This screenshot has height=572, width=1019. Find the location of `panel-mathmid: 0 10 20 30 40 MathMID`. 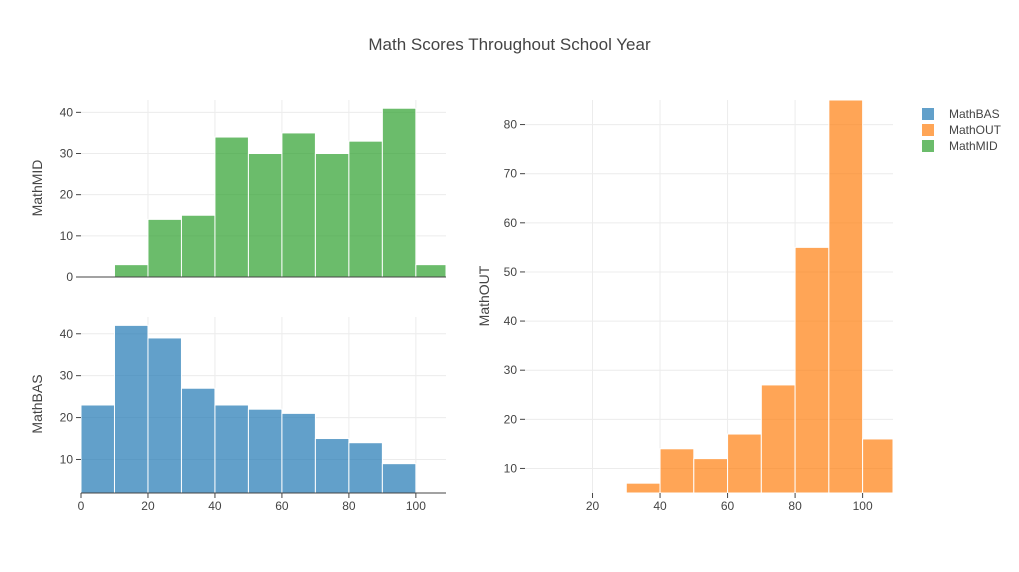

panel-mathmid: 0 10 20 30 40 MathMID is located at coordinates (238, 192).